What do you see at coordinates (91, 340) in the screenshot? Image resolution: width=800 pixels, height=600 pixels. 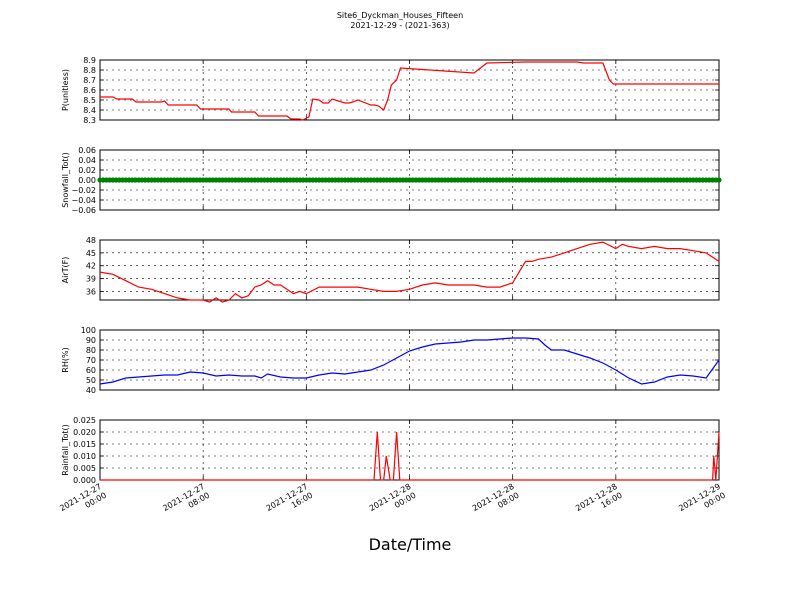 I see `rh-ytick-label: 90` at bounding box center [91, 340].